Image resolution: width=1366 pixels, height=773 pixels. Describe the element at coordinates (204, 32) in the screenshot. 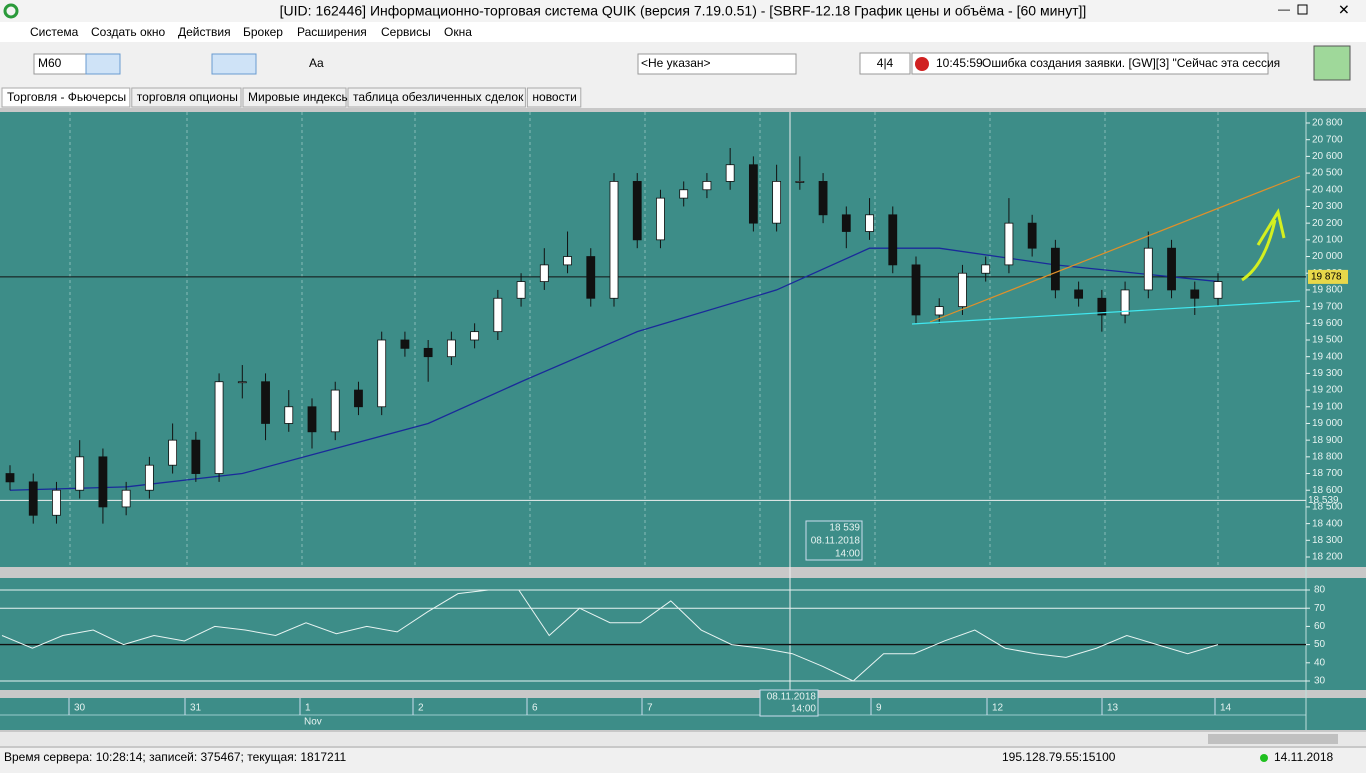

I see `menu-item: Действия` at that location.